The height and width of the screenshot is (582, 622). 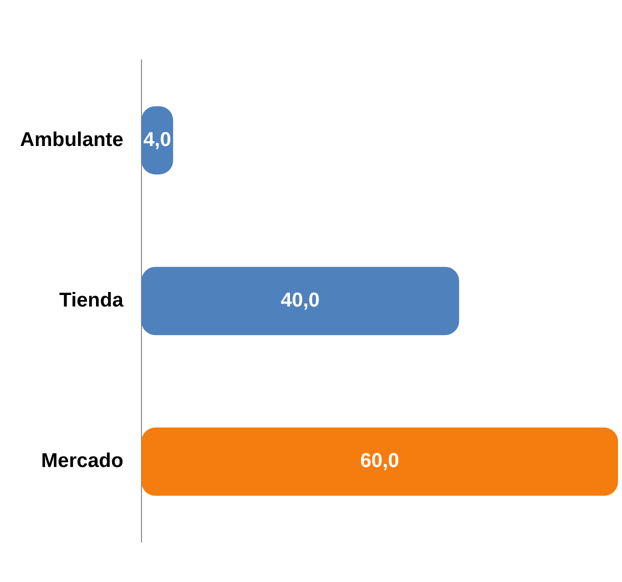 What do you see at coordinates (91, 301) in the screenshot?
I see `y-tick-label: Tienda` at bounding box center [91, 301].